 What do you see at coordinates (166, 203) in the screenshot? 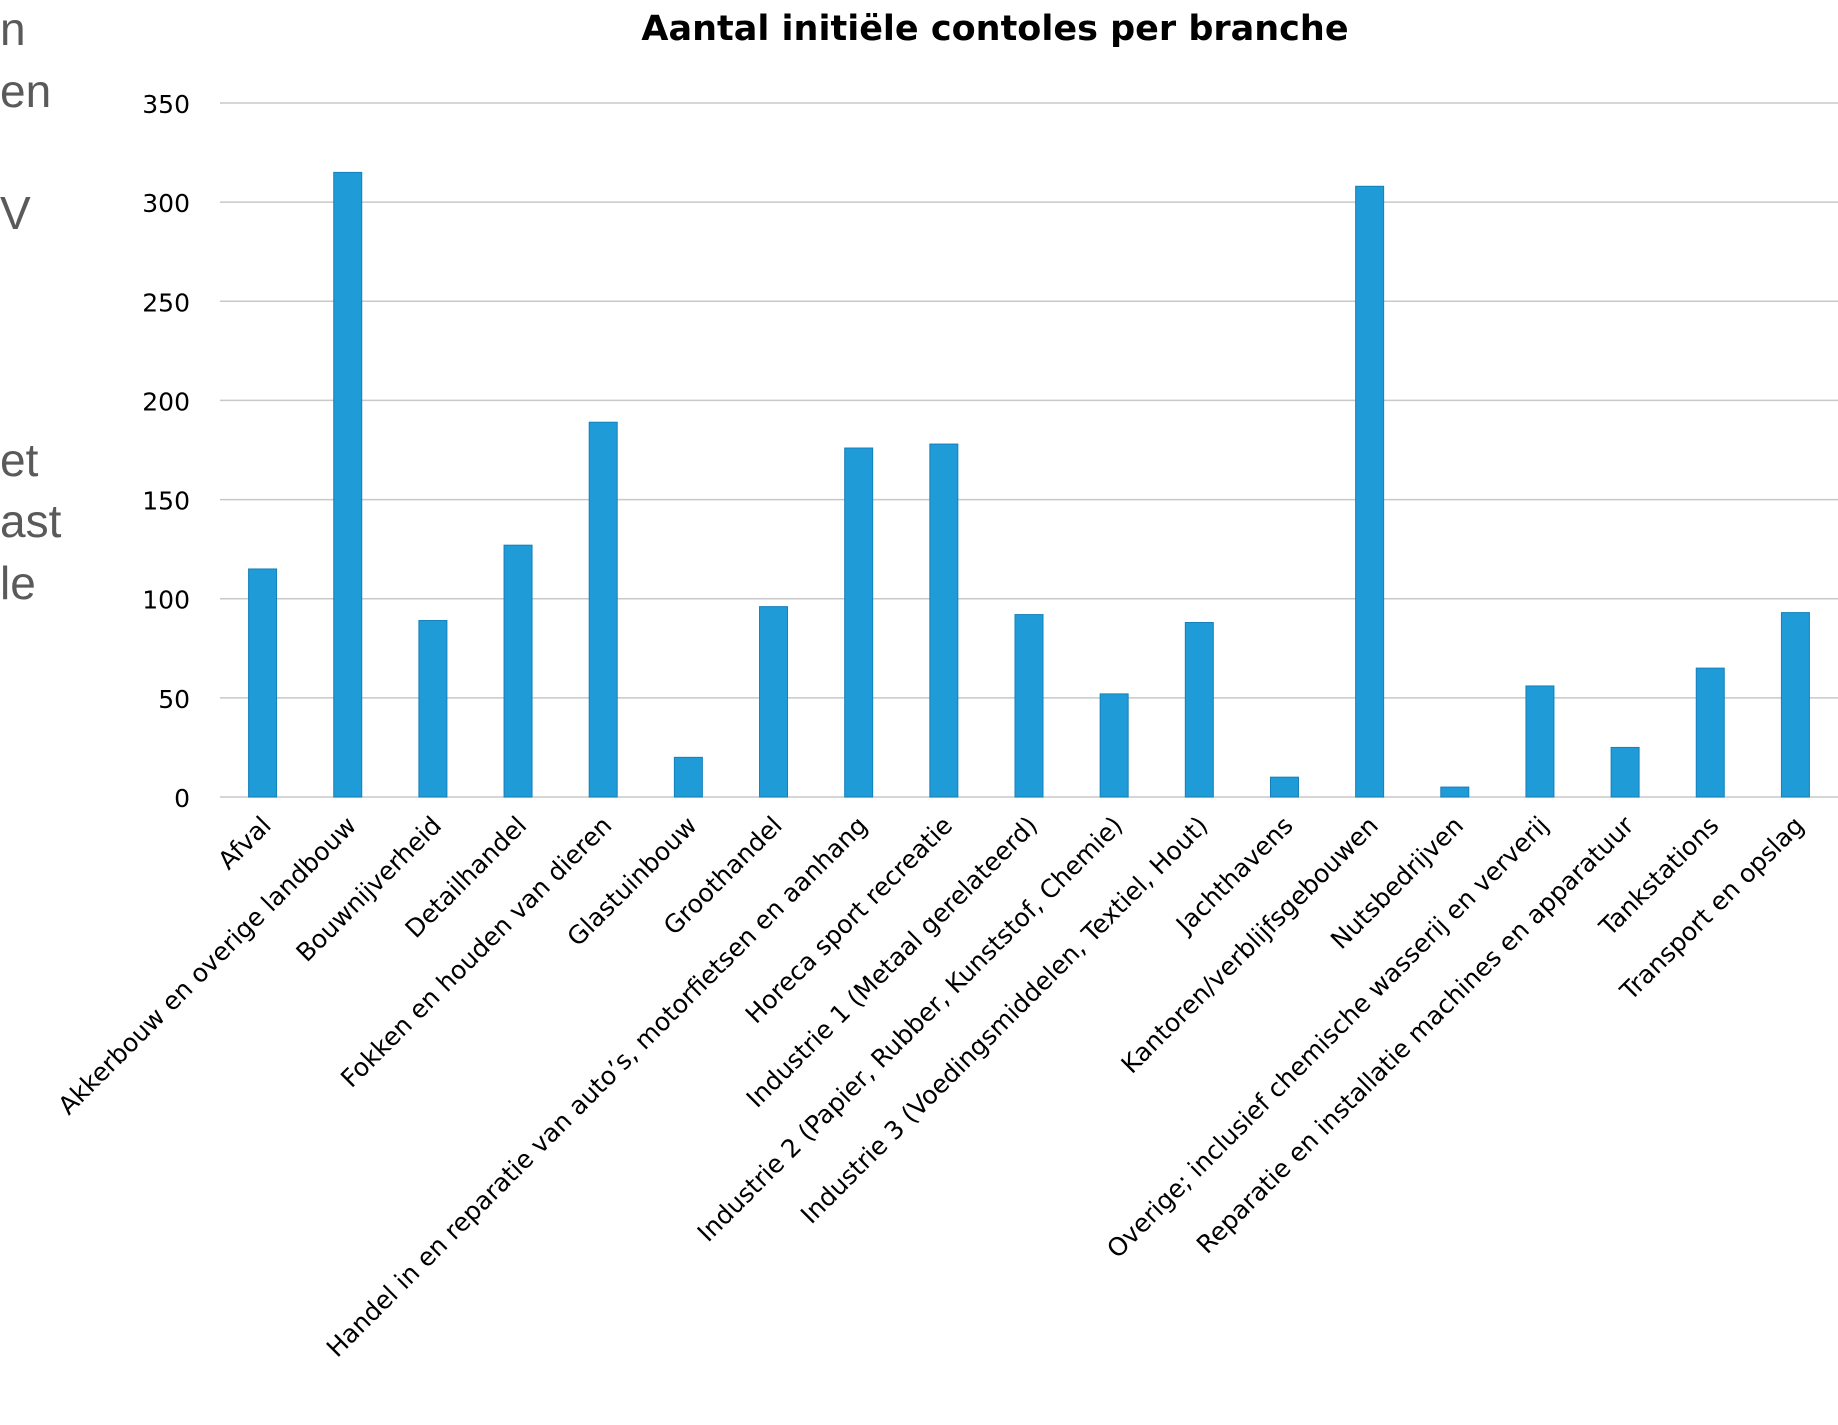
I see `y-tick-label: 300` at bounding box center [166, 203].